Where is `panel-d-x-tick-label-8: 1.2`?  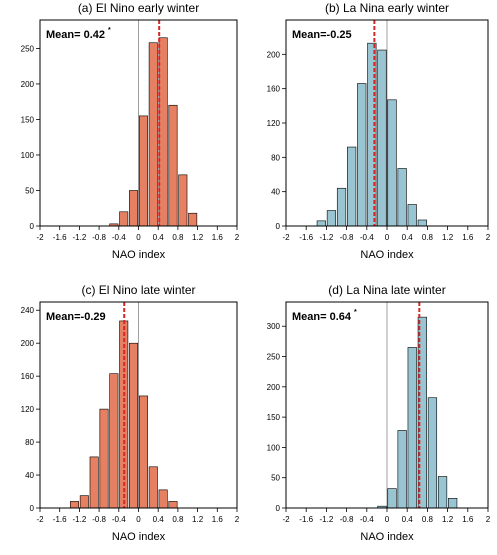 panel-d-x-tick-label-8: 1.2 is located at coordinates (448, 519).